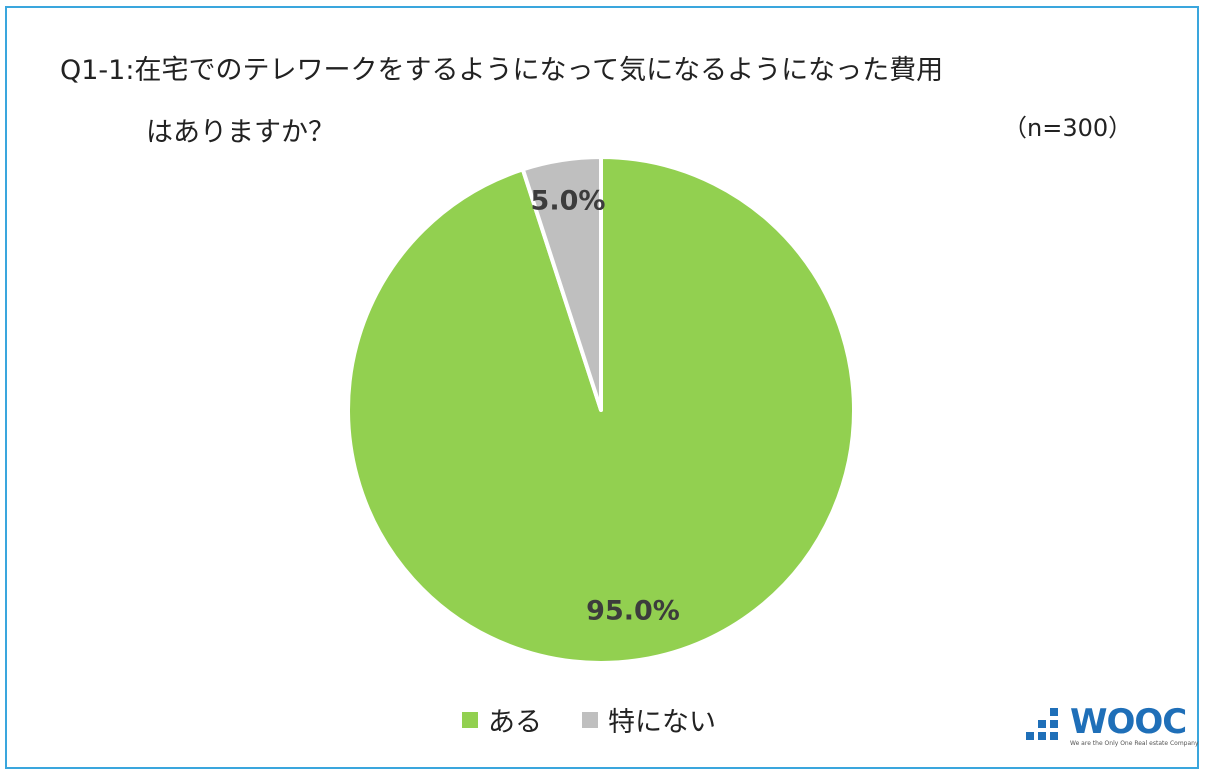 The height and width of the screenshot is (779, 1208). Describe the element at coordinates (590, 719) in the screenshot. I see `legend-swatch-tokuninai` at that location.